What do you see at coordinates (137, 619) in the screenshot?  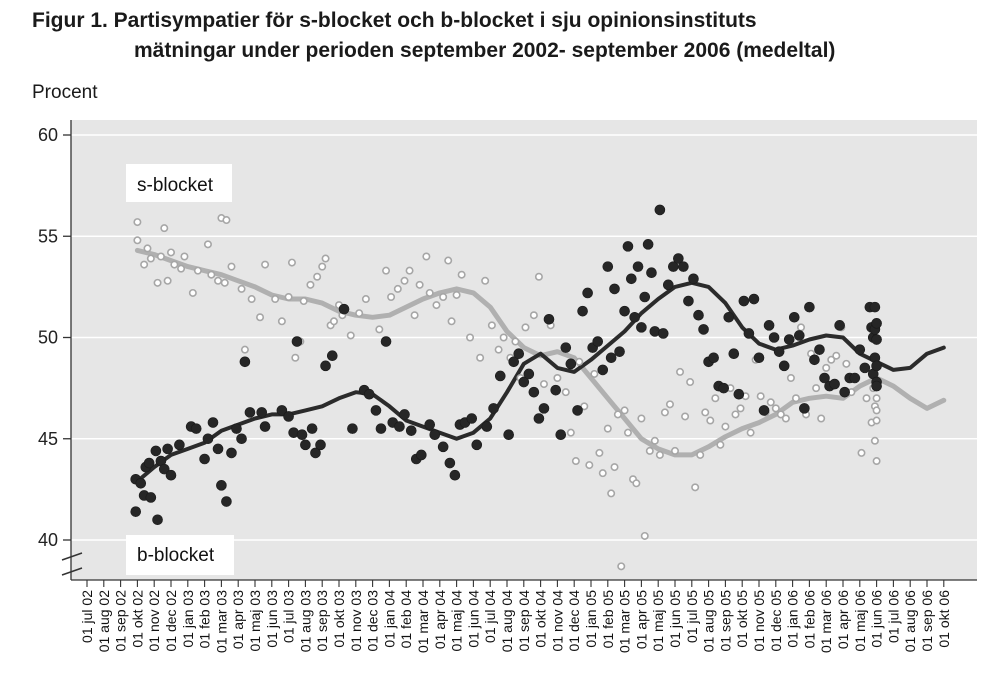 I see `x-tick-label: 01 okt 02` at bounding box center [137, 619].